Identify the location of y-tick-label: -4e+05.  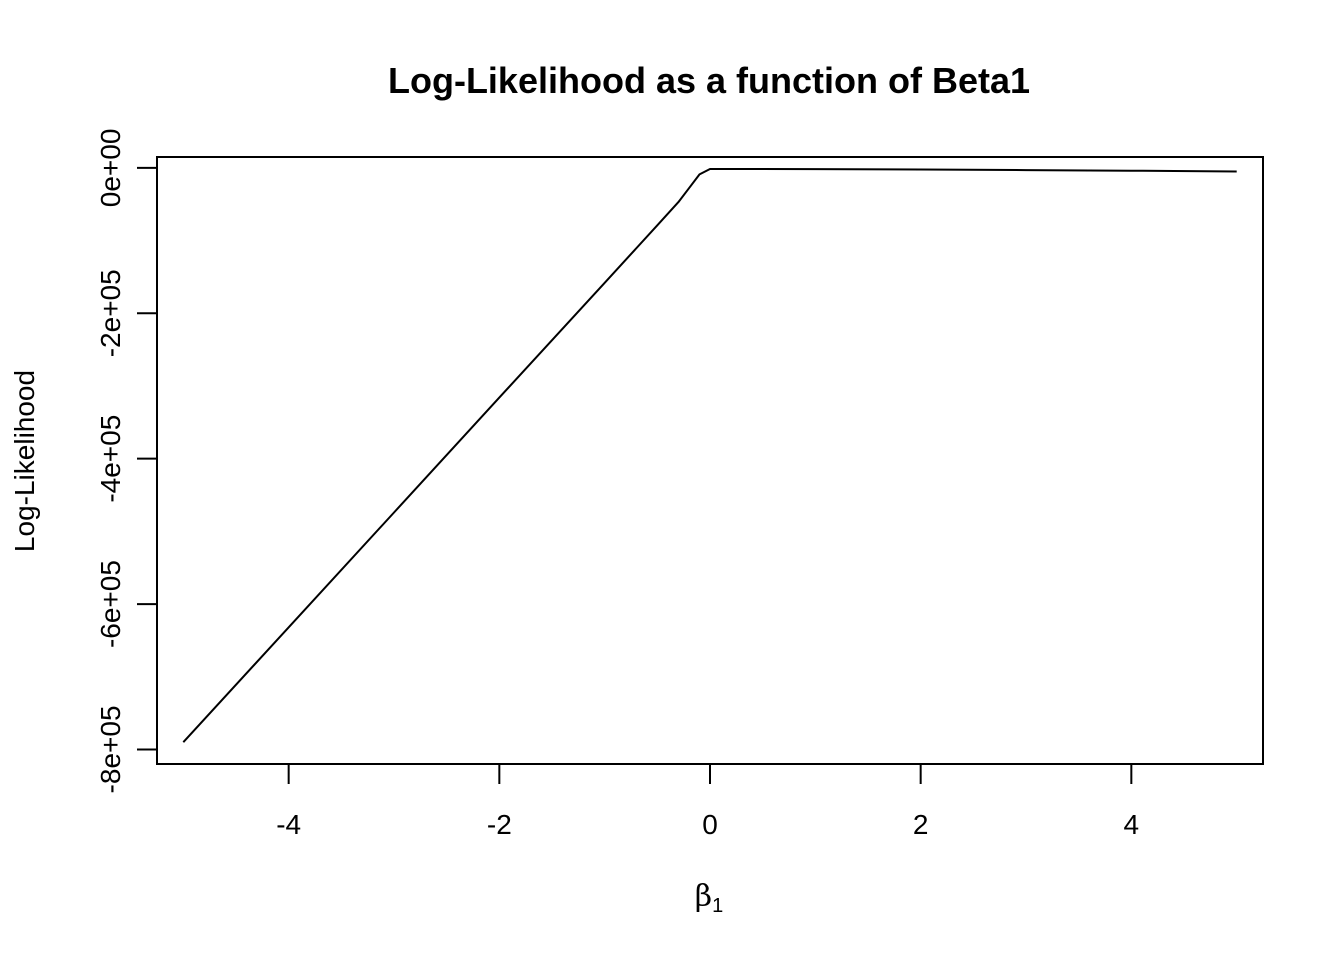
(110, 459).